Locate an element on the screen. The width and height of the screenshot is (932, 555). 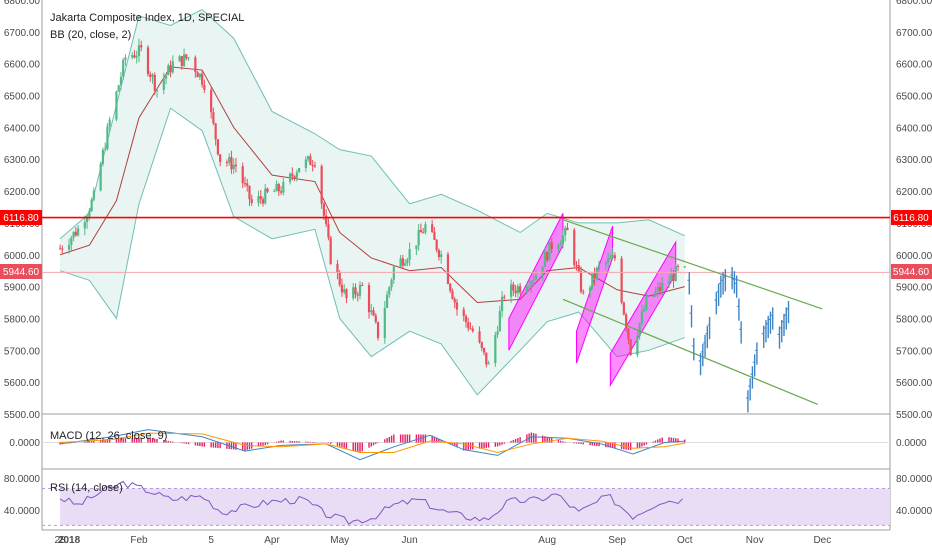
y-tick-right: 5900.00 is located at coordinates (914, 288).